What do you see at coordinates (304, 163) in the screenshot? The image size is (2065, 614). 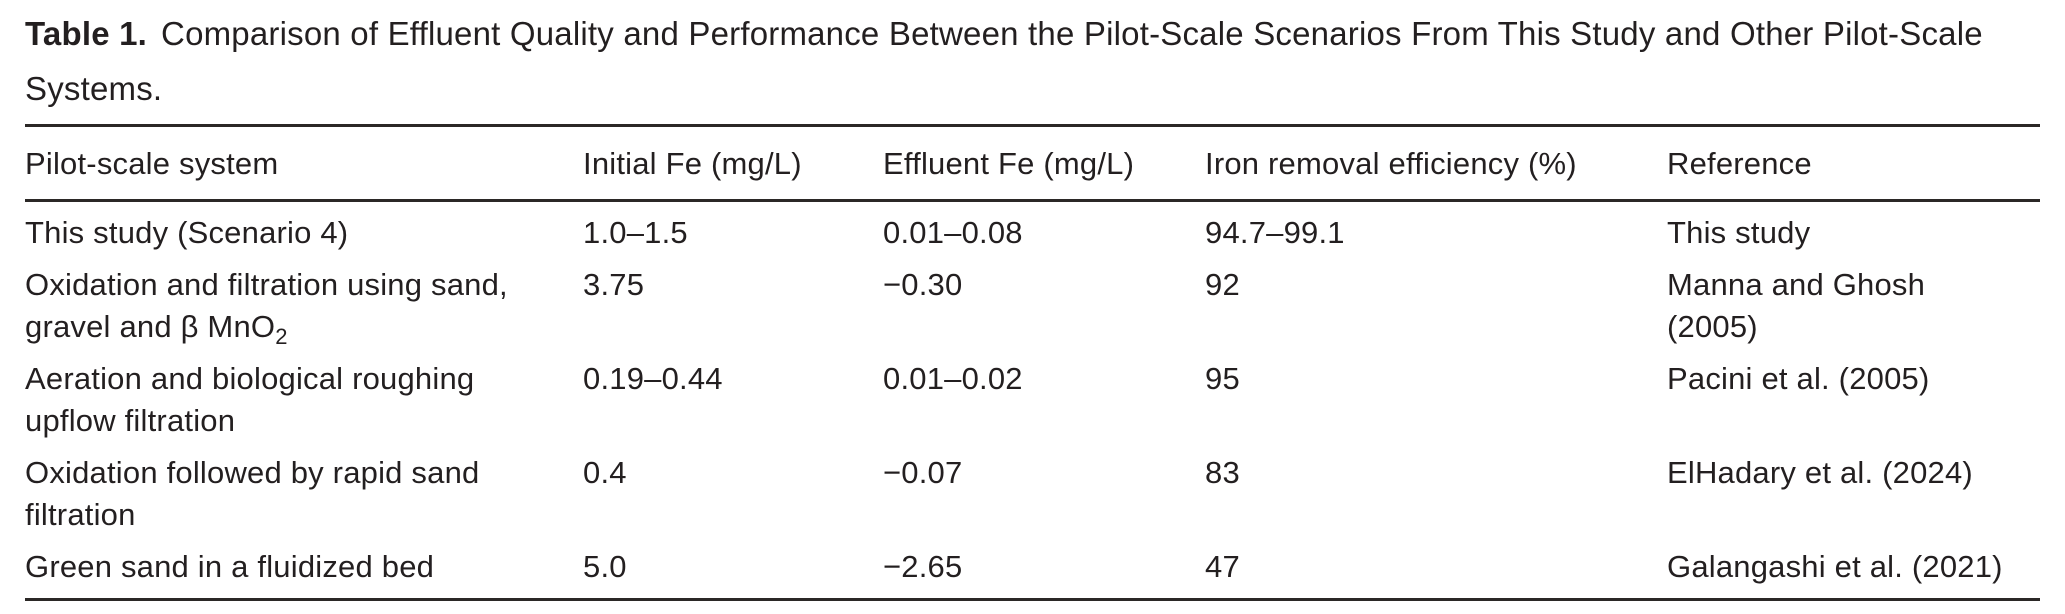 I see `column-header: Pilot-scale system` at bounding box center [304, 163].